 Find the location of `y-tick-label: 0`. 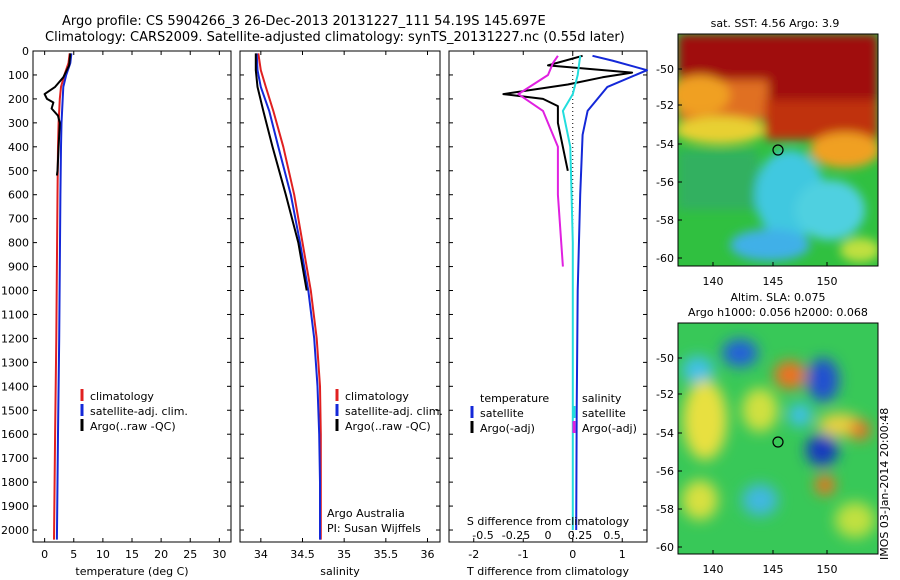

y-tick-label: 0 is located at coordinates (25, 51).